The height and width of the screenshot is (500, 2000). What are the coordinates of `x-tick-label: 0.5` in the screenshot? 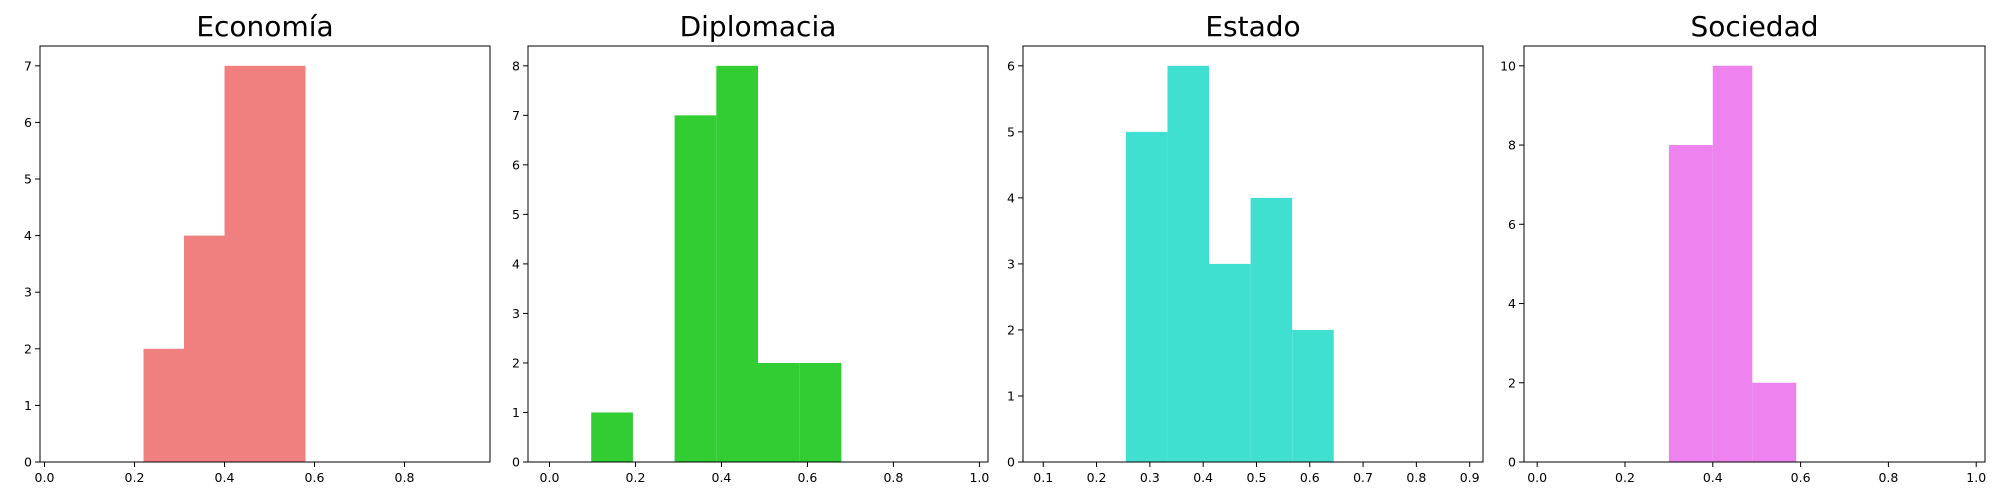 It's located at (1257, 477).